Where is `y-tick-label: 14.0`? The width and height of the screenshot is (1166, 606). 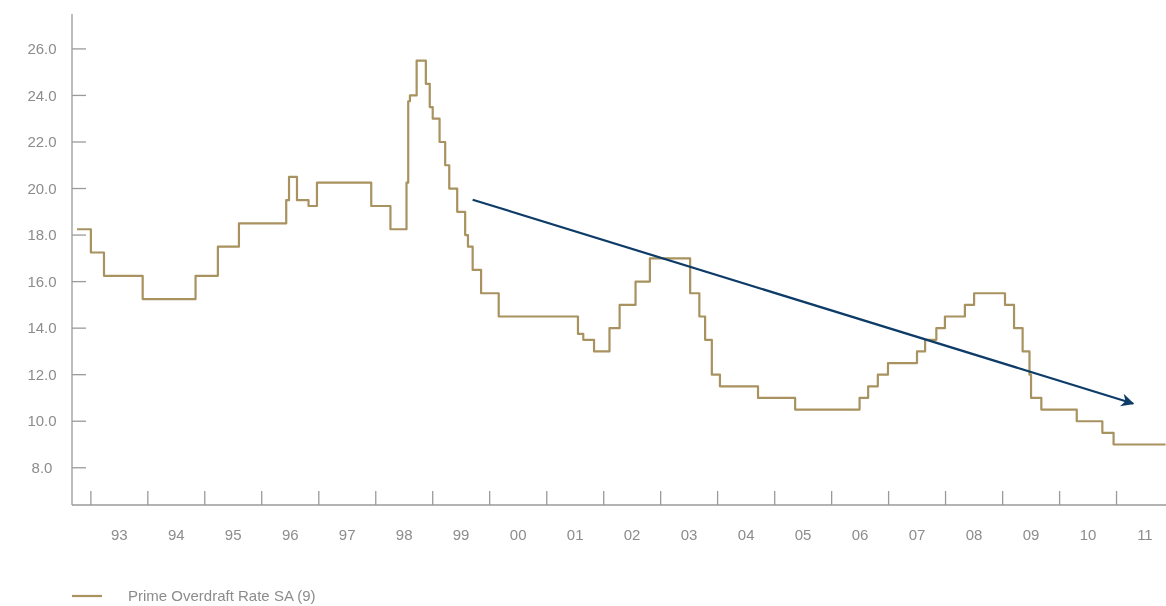
y-tick-label: 14.0 is located at coordinates (42, 328).